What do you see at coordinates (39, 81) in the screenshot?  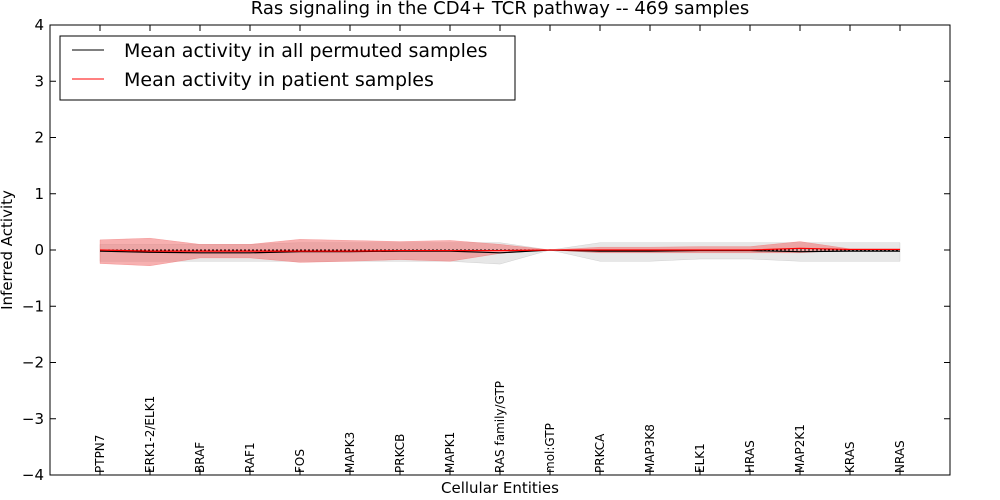 I see `y-tick-label: 3` at bounding box center [39, 81].